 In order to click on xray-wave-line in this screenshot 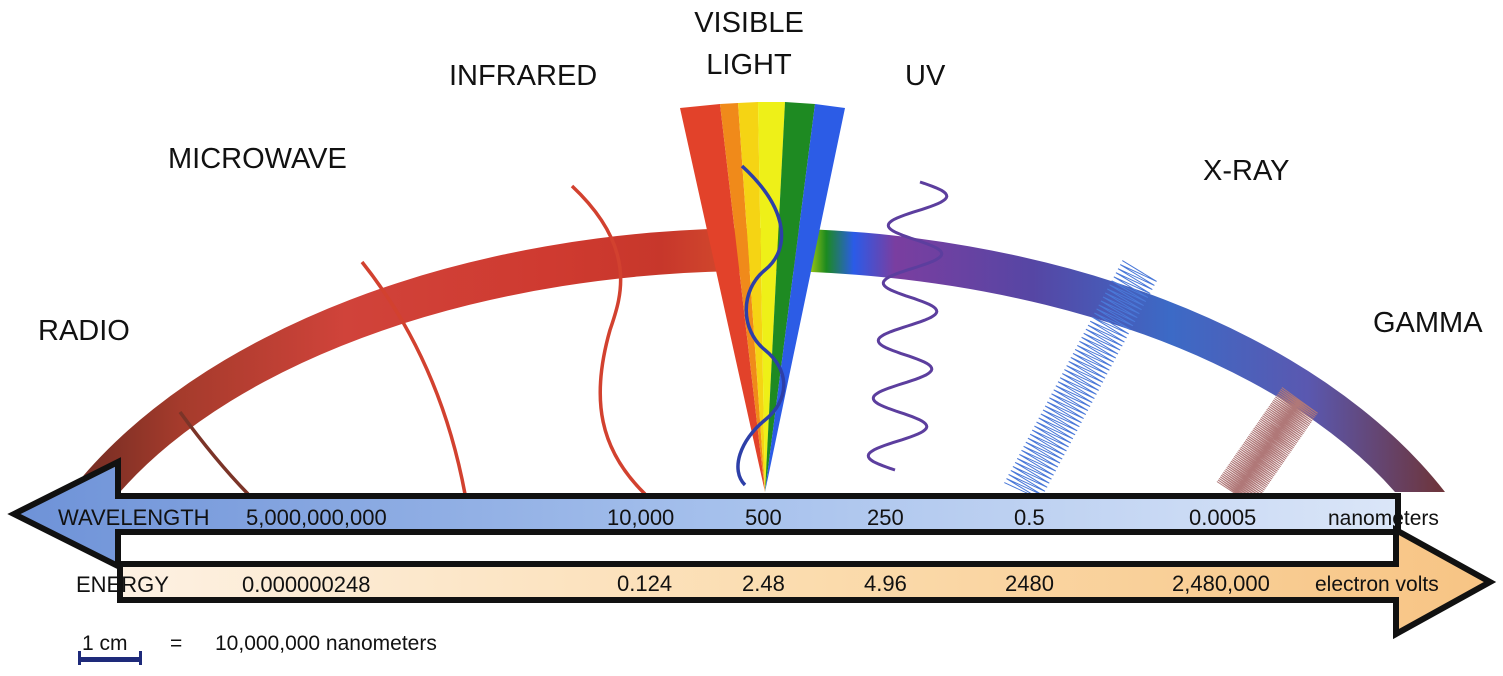, I will do `click(1080, 380)`.